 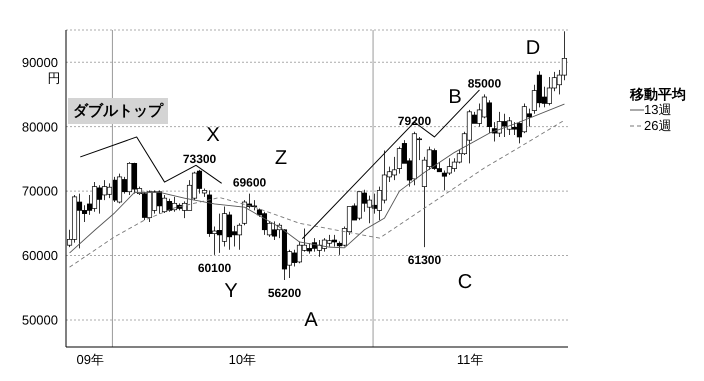 What do you see at coordinates (199, 159) in the screenshot?
I see `annotation: 73300` at bounding box center [199, 159].